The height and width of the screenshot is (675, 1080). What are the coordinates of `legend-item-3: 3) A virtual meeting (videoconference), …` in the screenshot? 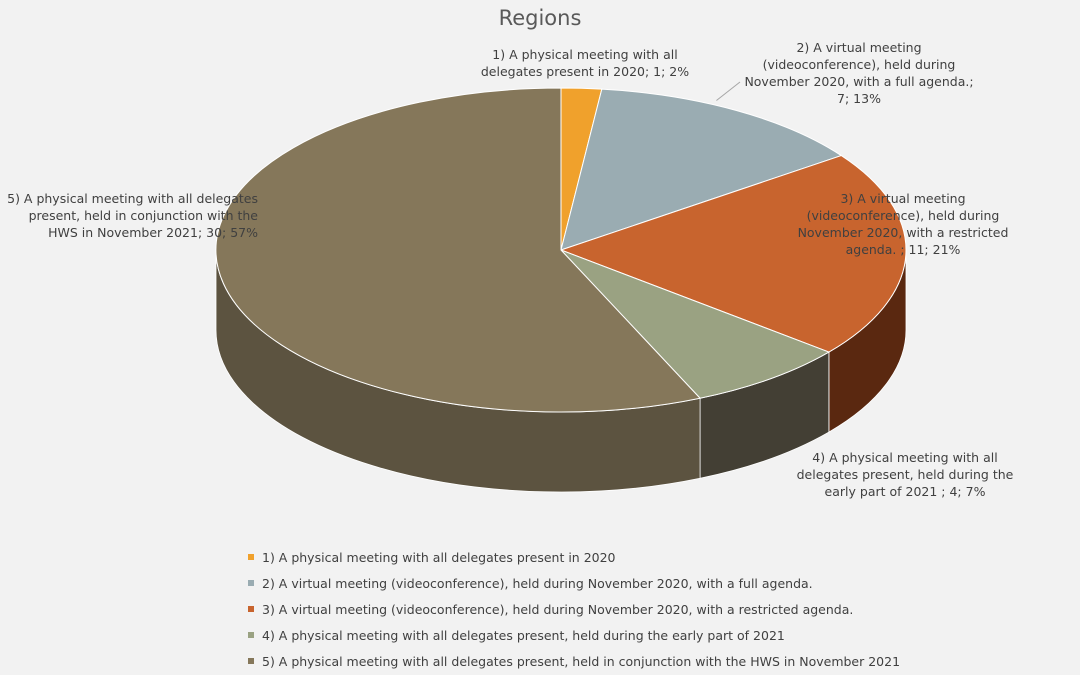 It's located at (574, 609).